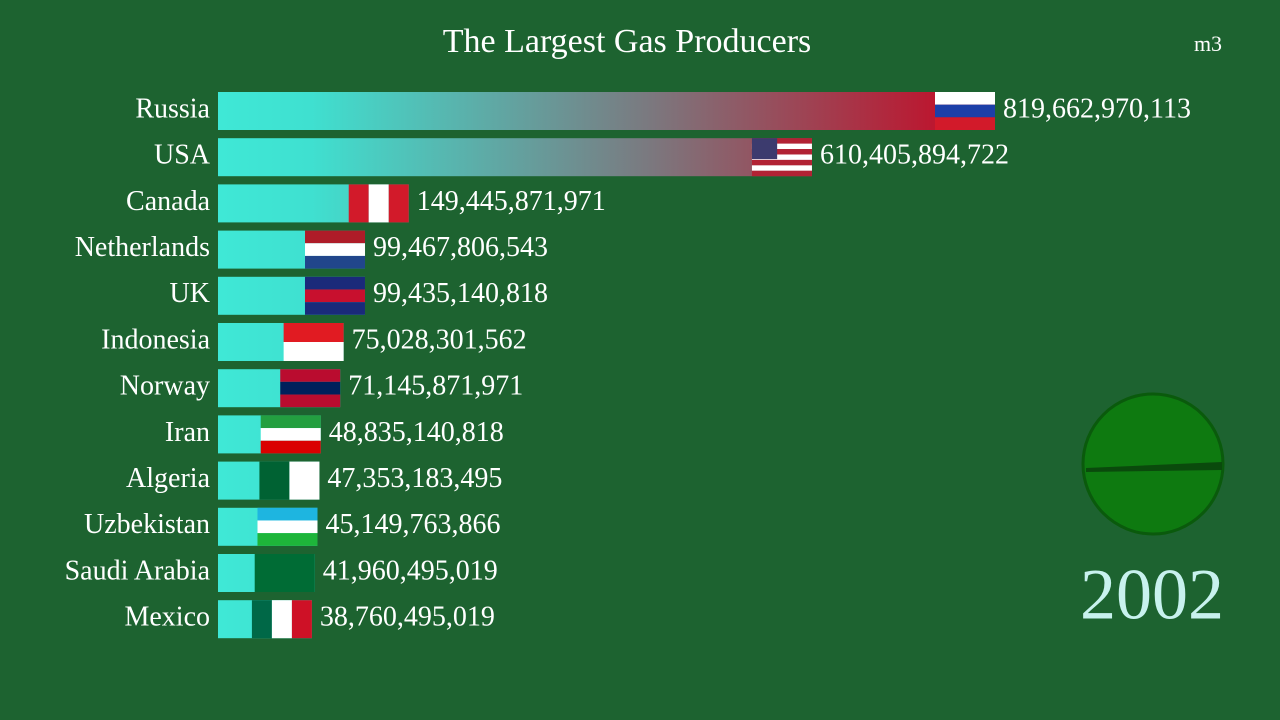 The image size is (1280, 720). I want to click on category-label: Mexico, so click(167, 617).